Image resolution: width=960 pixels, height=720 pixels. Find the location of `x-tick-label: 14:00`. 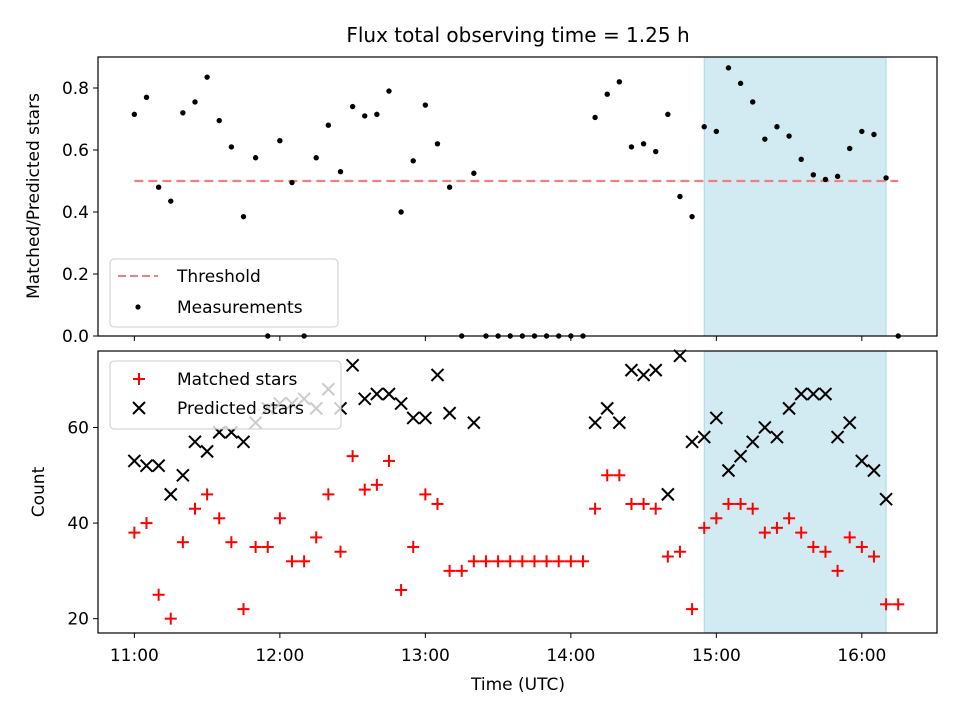

x-tick-label: 14:00 is located at coordinates (570, 656).